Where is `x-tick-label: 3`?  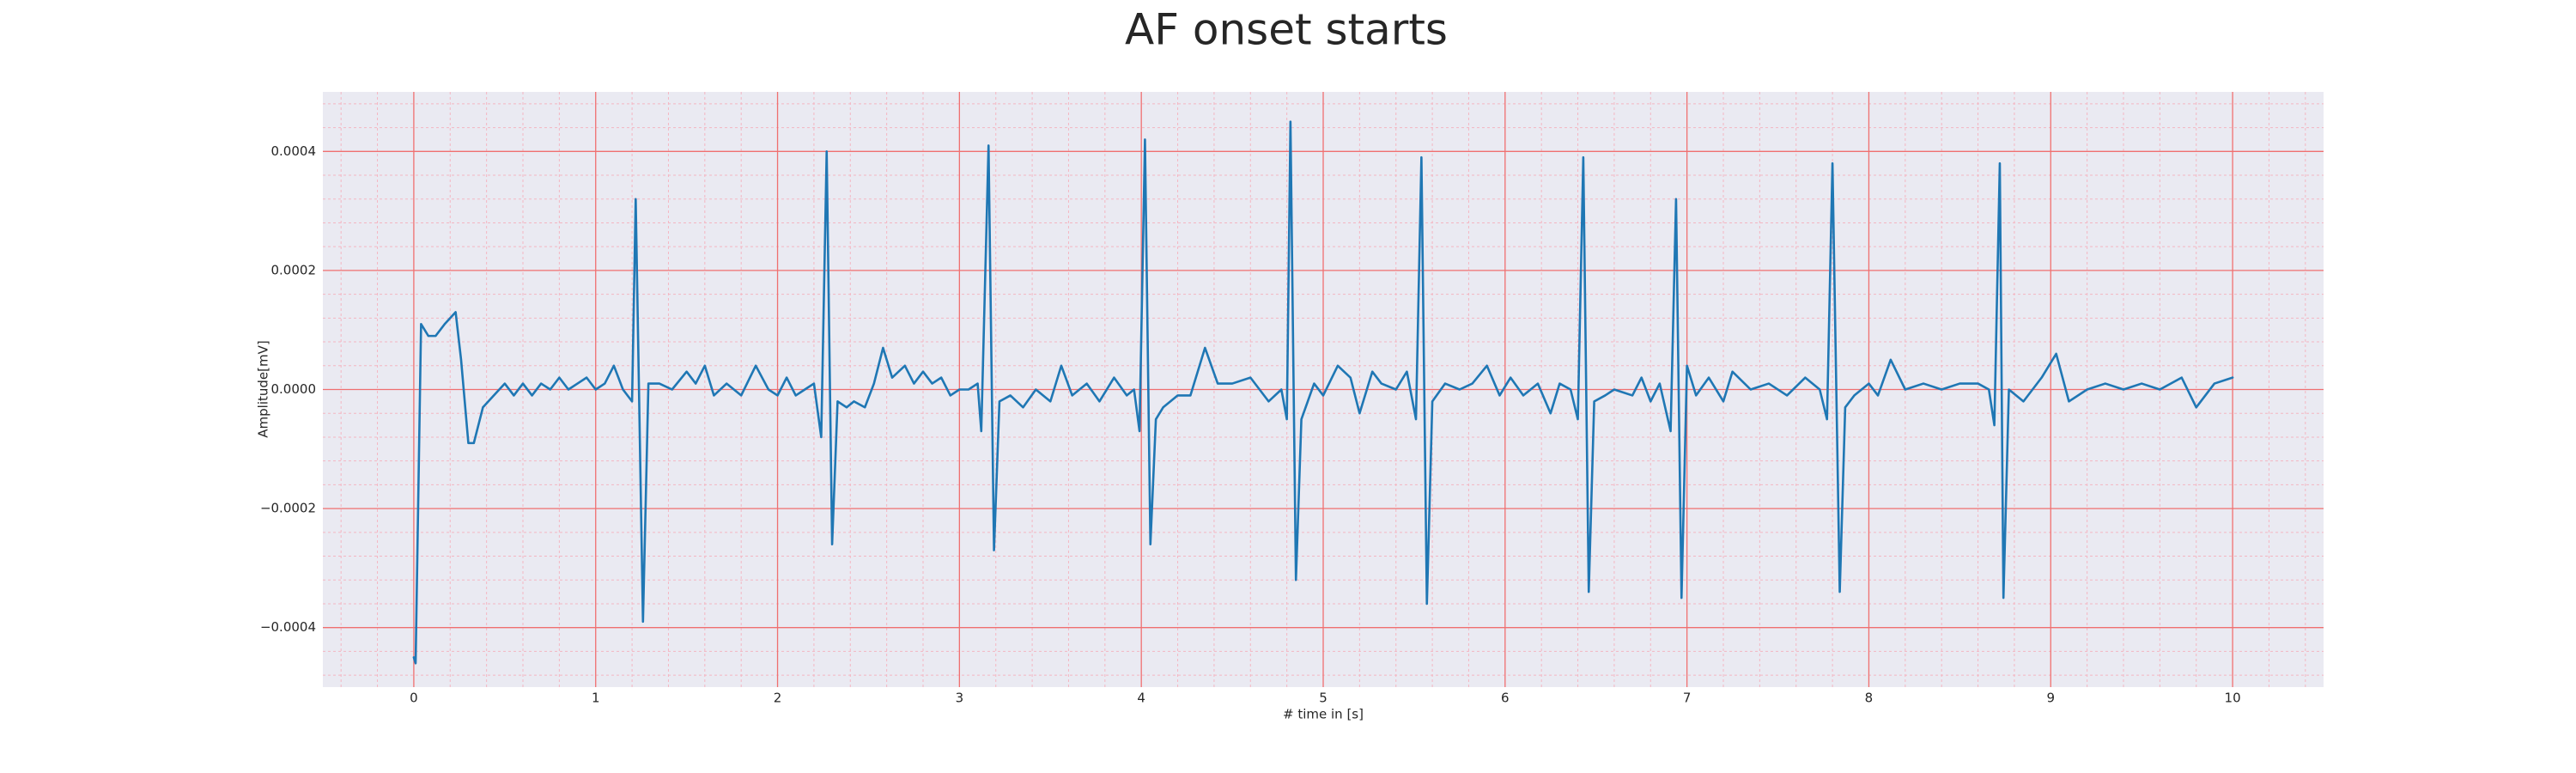 x-tick-label: 3 is located at coordinates (960, 698).